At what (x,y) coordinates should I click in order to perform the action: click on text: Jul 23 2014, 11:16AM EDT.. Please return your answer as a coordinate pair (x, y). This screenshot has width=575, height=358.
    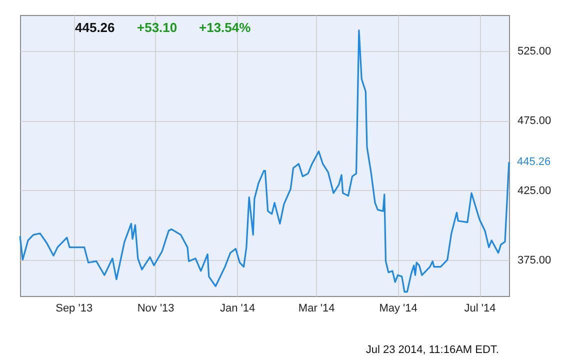
    Looking at the image, I should click on (432, 350).